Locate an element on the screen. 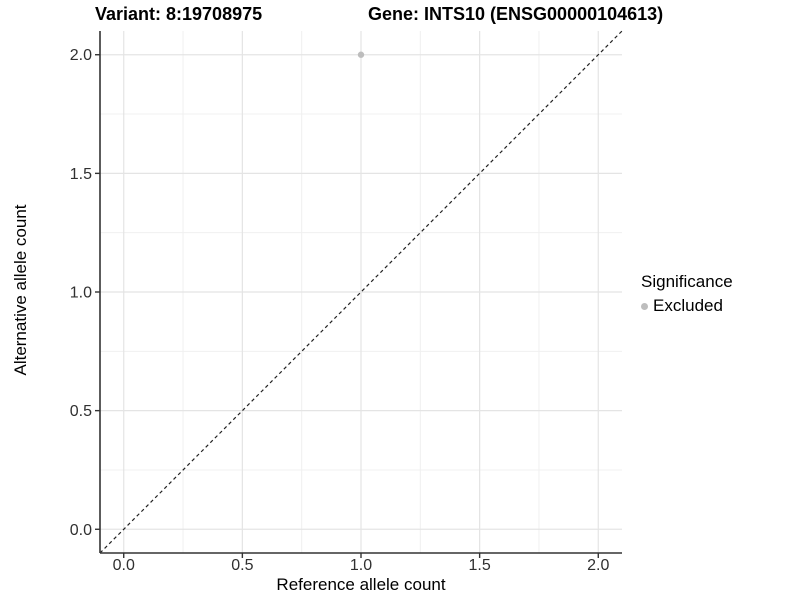 This screenshot has width=800, height=600. x-tick-label: 1.5 is located at coordinates (480, 565).